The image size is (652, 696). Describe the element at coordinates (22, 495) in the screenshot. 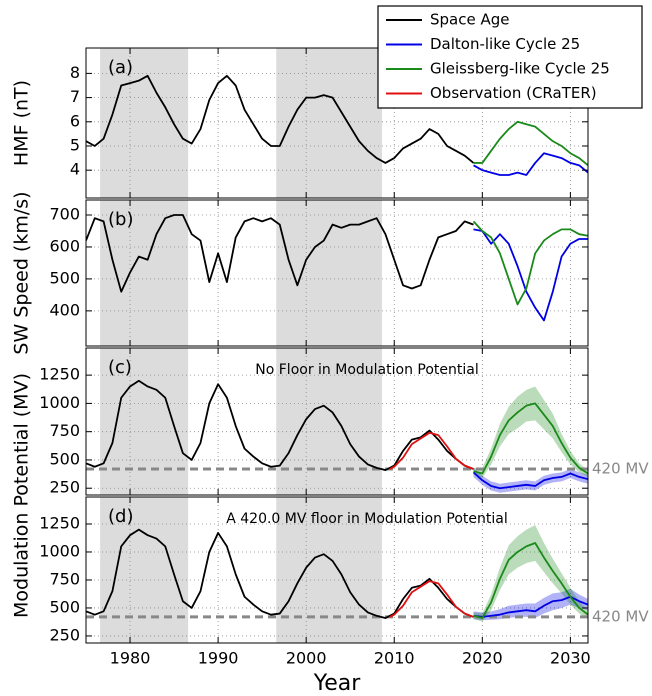

I see `y-axis-label: Modulation Potential (MV)` at that location.